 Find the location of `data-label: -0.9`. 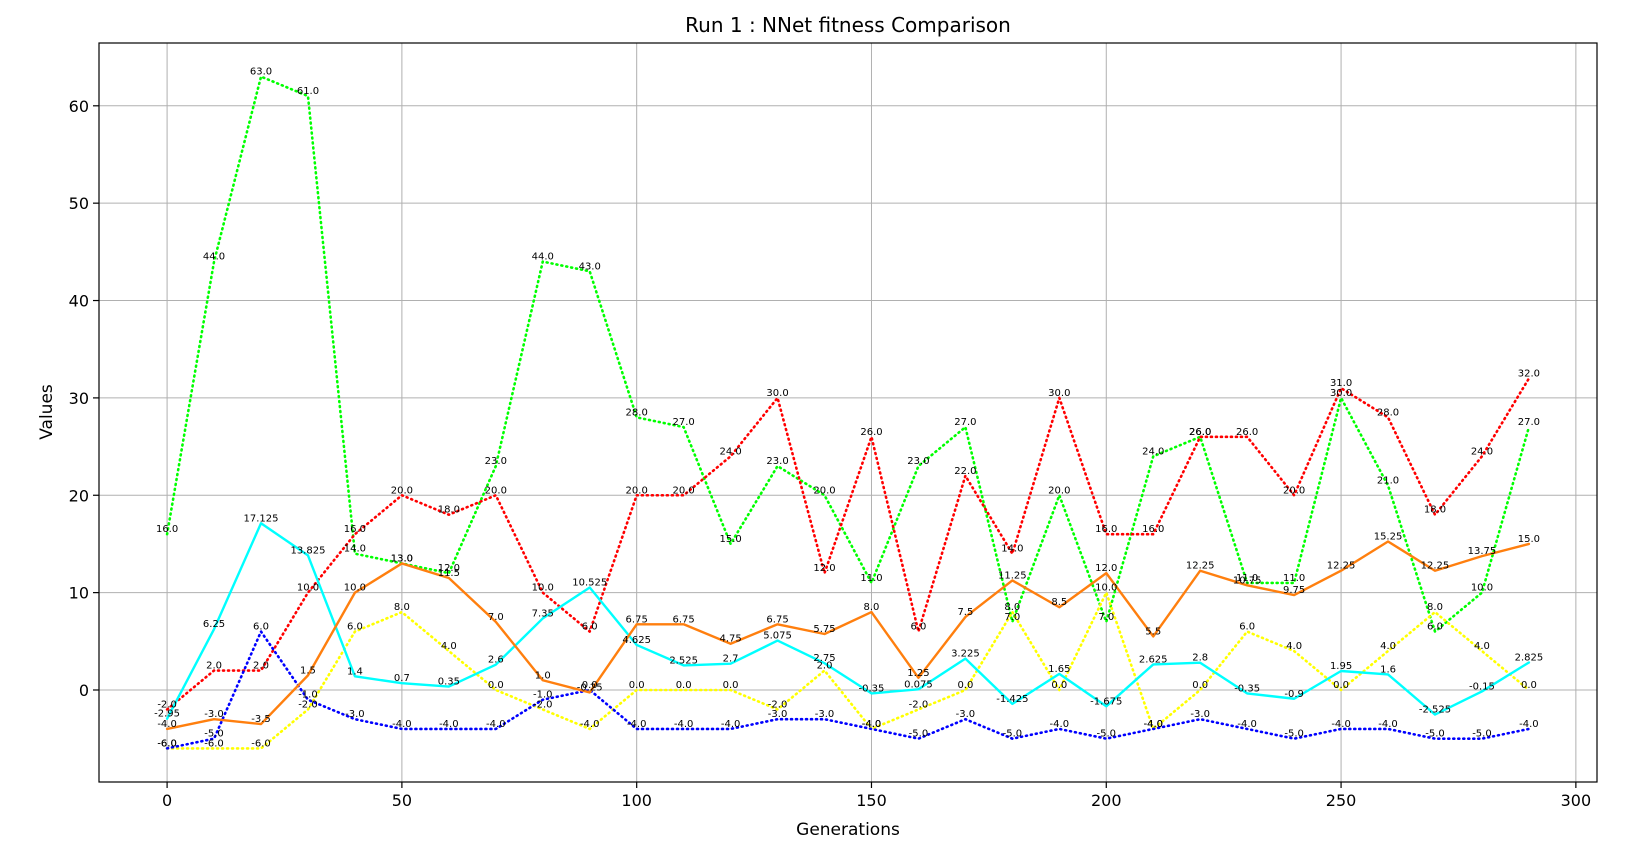

data-label: -0.9 is located at coordinates (1294, 694).